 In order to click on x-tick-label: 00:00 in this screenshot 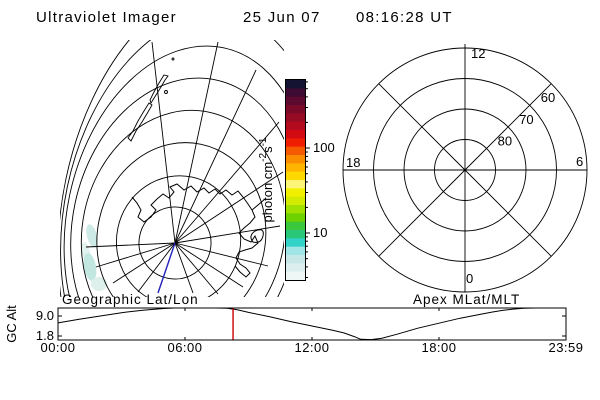, I will do `click(57, 347)`.